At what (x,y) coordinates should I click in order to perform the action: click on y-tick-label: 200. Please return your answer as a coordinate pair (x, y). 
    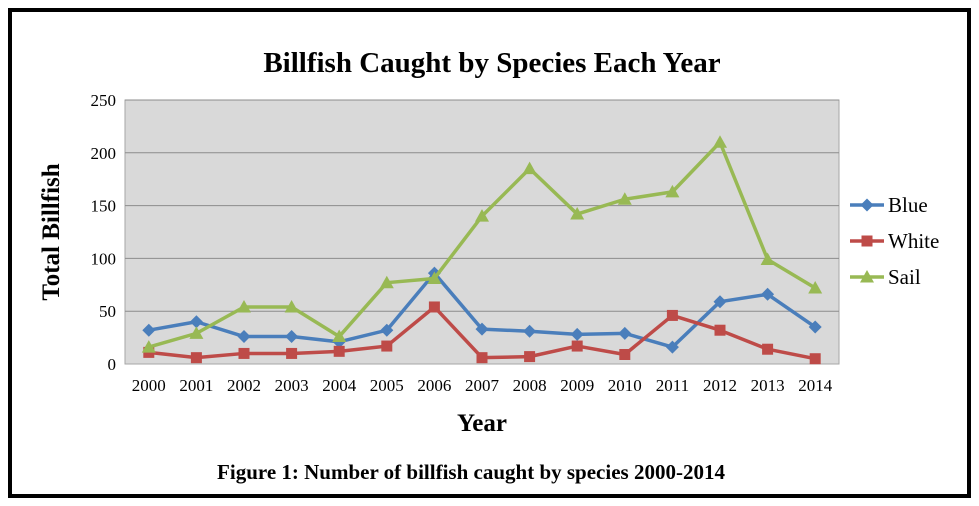
    Looking at the image, I should click on (104, 153).